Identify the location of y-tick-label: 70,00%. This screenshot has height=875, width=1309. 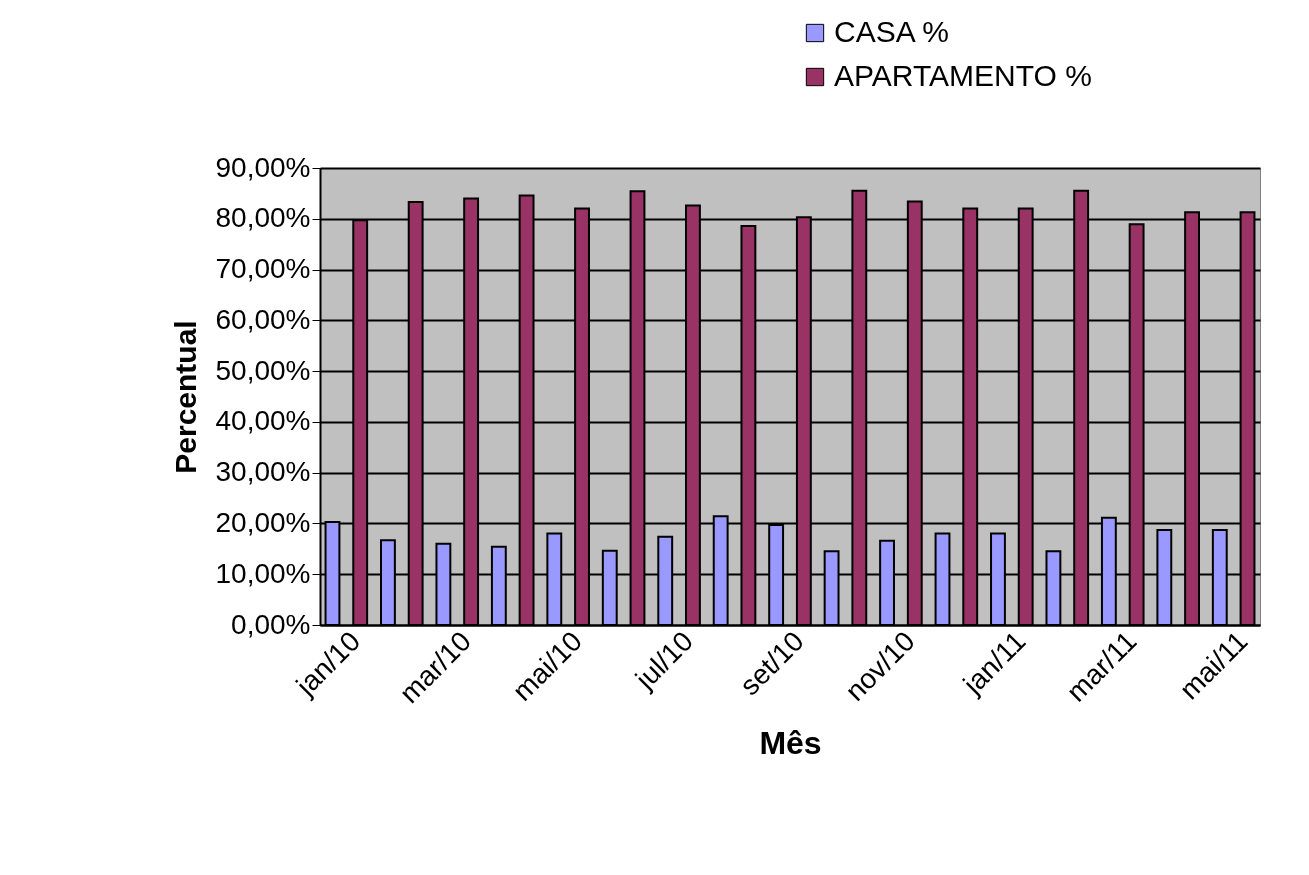
(263, 269).